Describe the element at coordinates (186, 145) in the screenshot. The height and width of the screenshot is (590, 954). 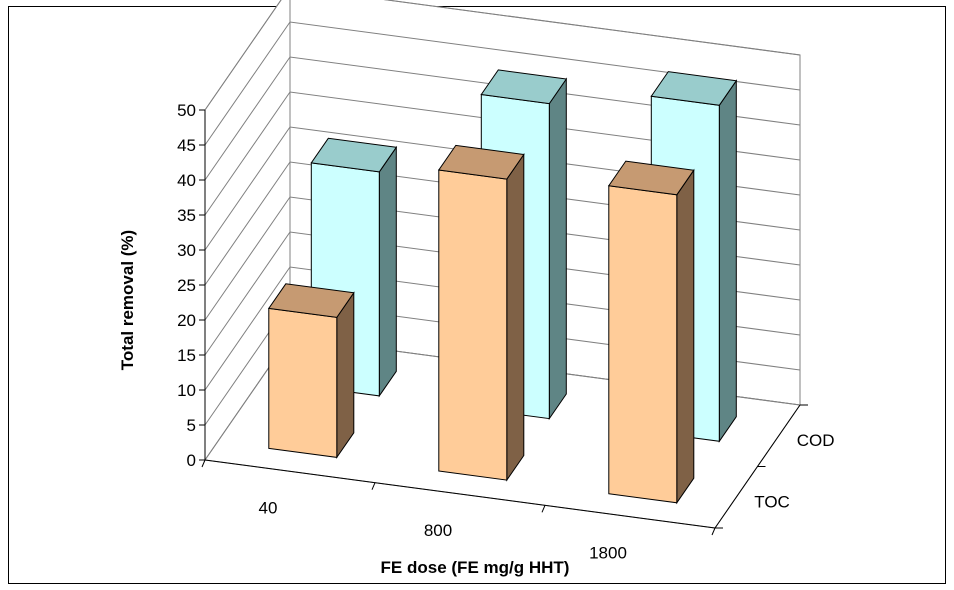
I see `y-tick-label: 45` at that location.